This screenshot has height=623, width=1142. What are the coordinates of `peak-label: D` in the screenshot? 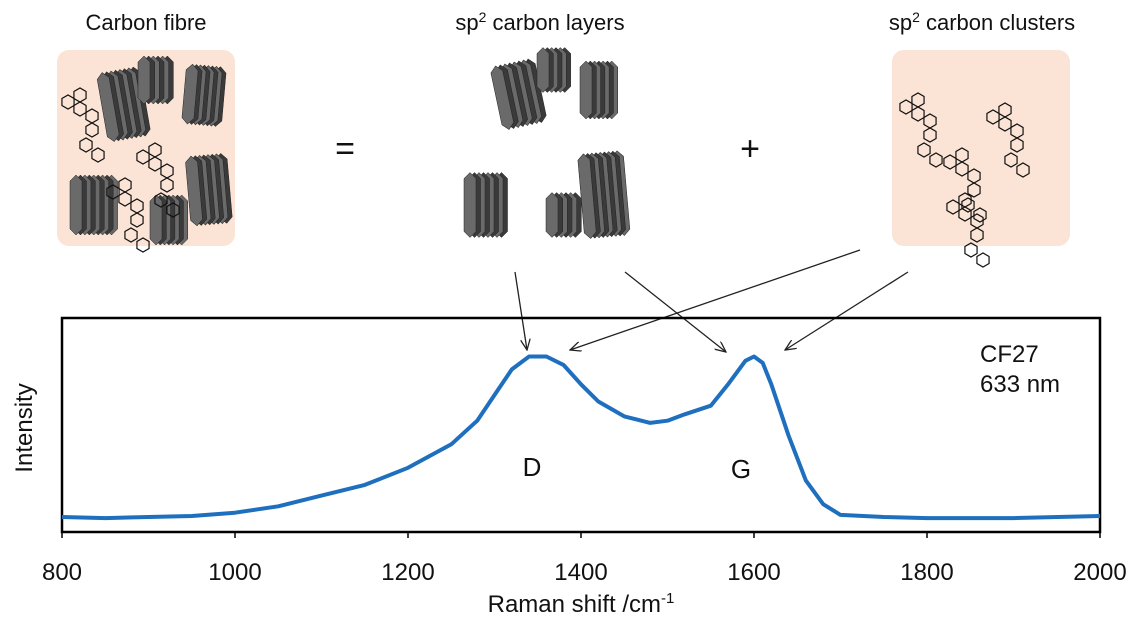 It's located at (532, 467).